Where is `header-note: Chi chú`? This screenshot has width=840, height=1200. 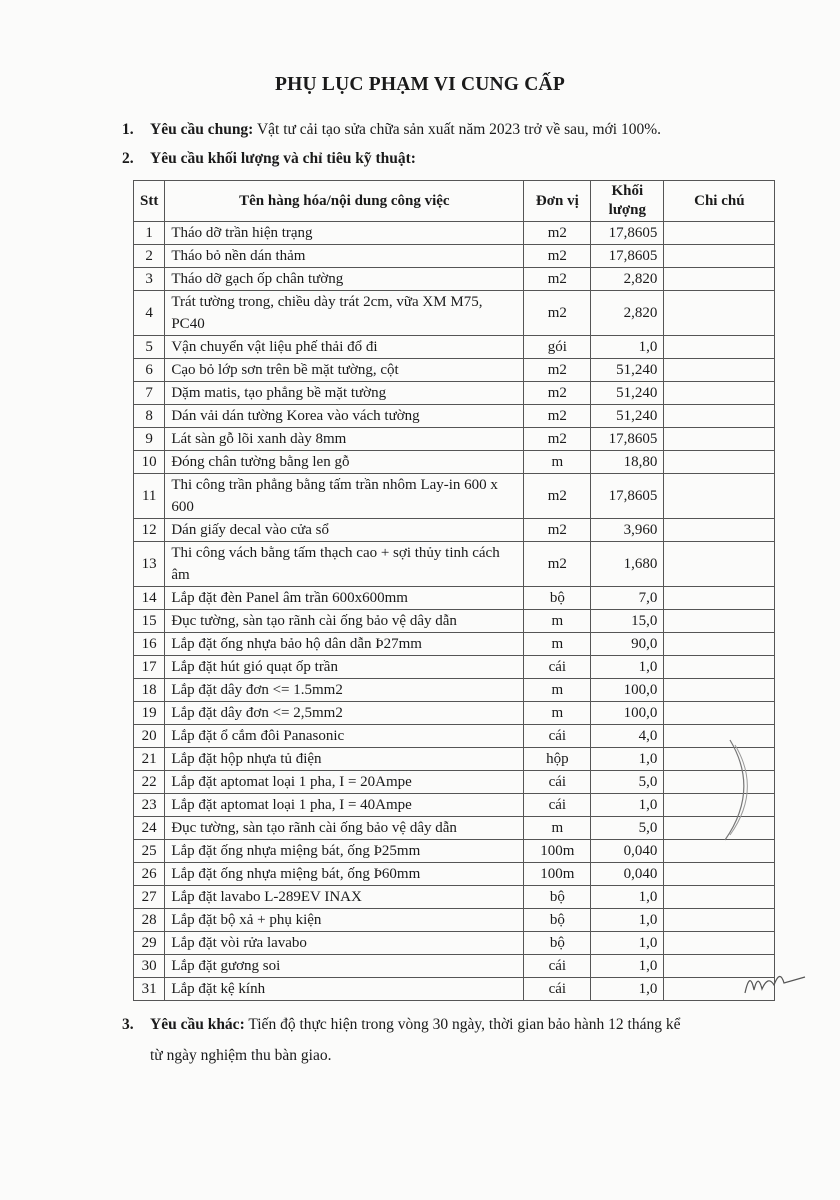
header-note: Chi chú is located at coordinates (719, 201).